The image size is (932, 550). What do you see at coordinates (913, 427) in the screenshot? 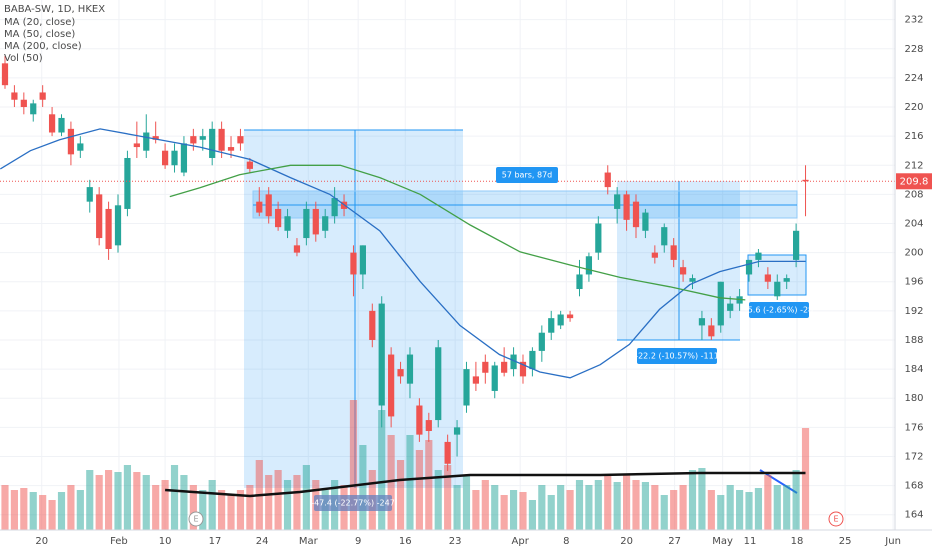
I see `y-tick-label: 176` at bounding box center [913, 427].